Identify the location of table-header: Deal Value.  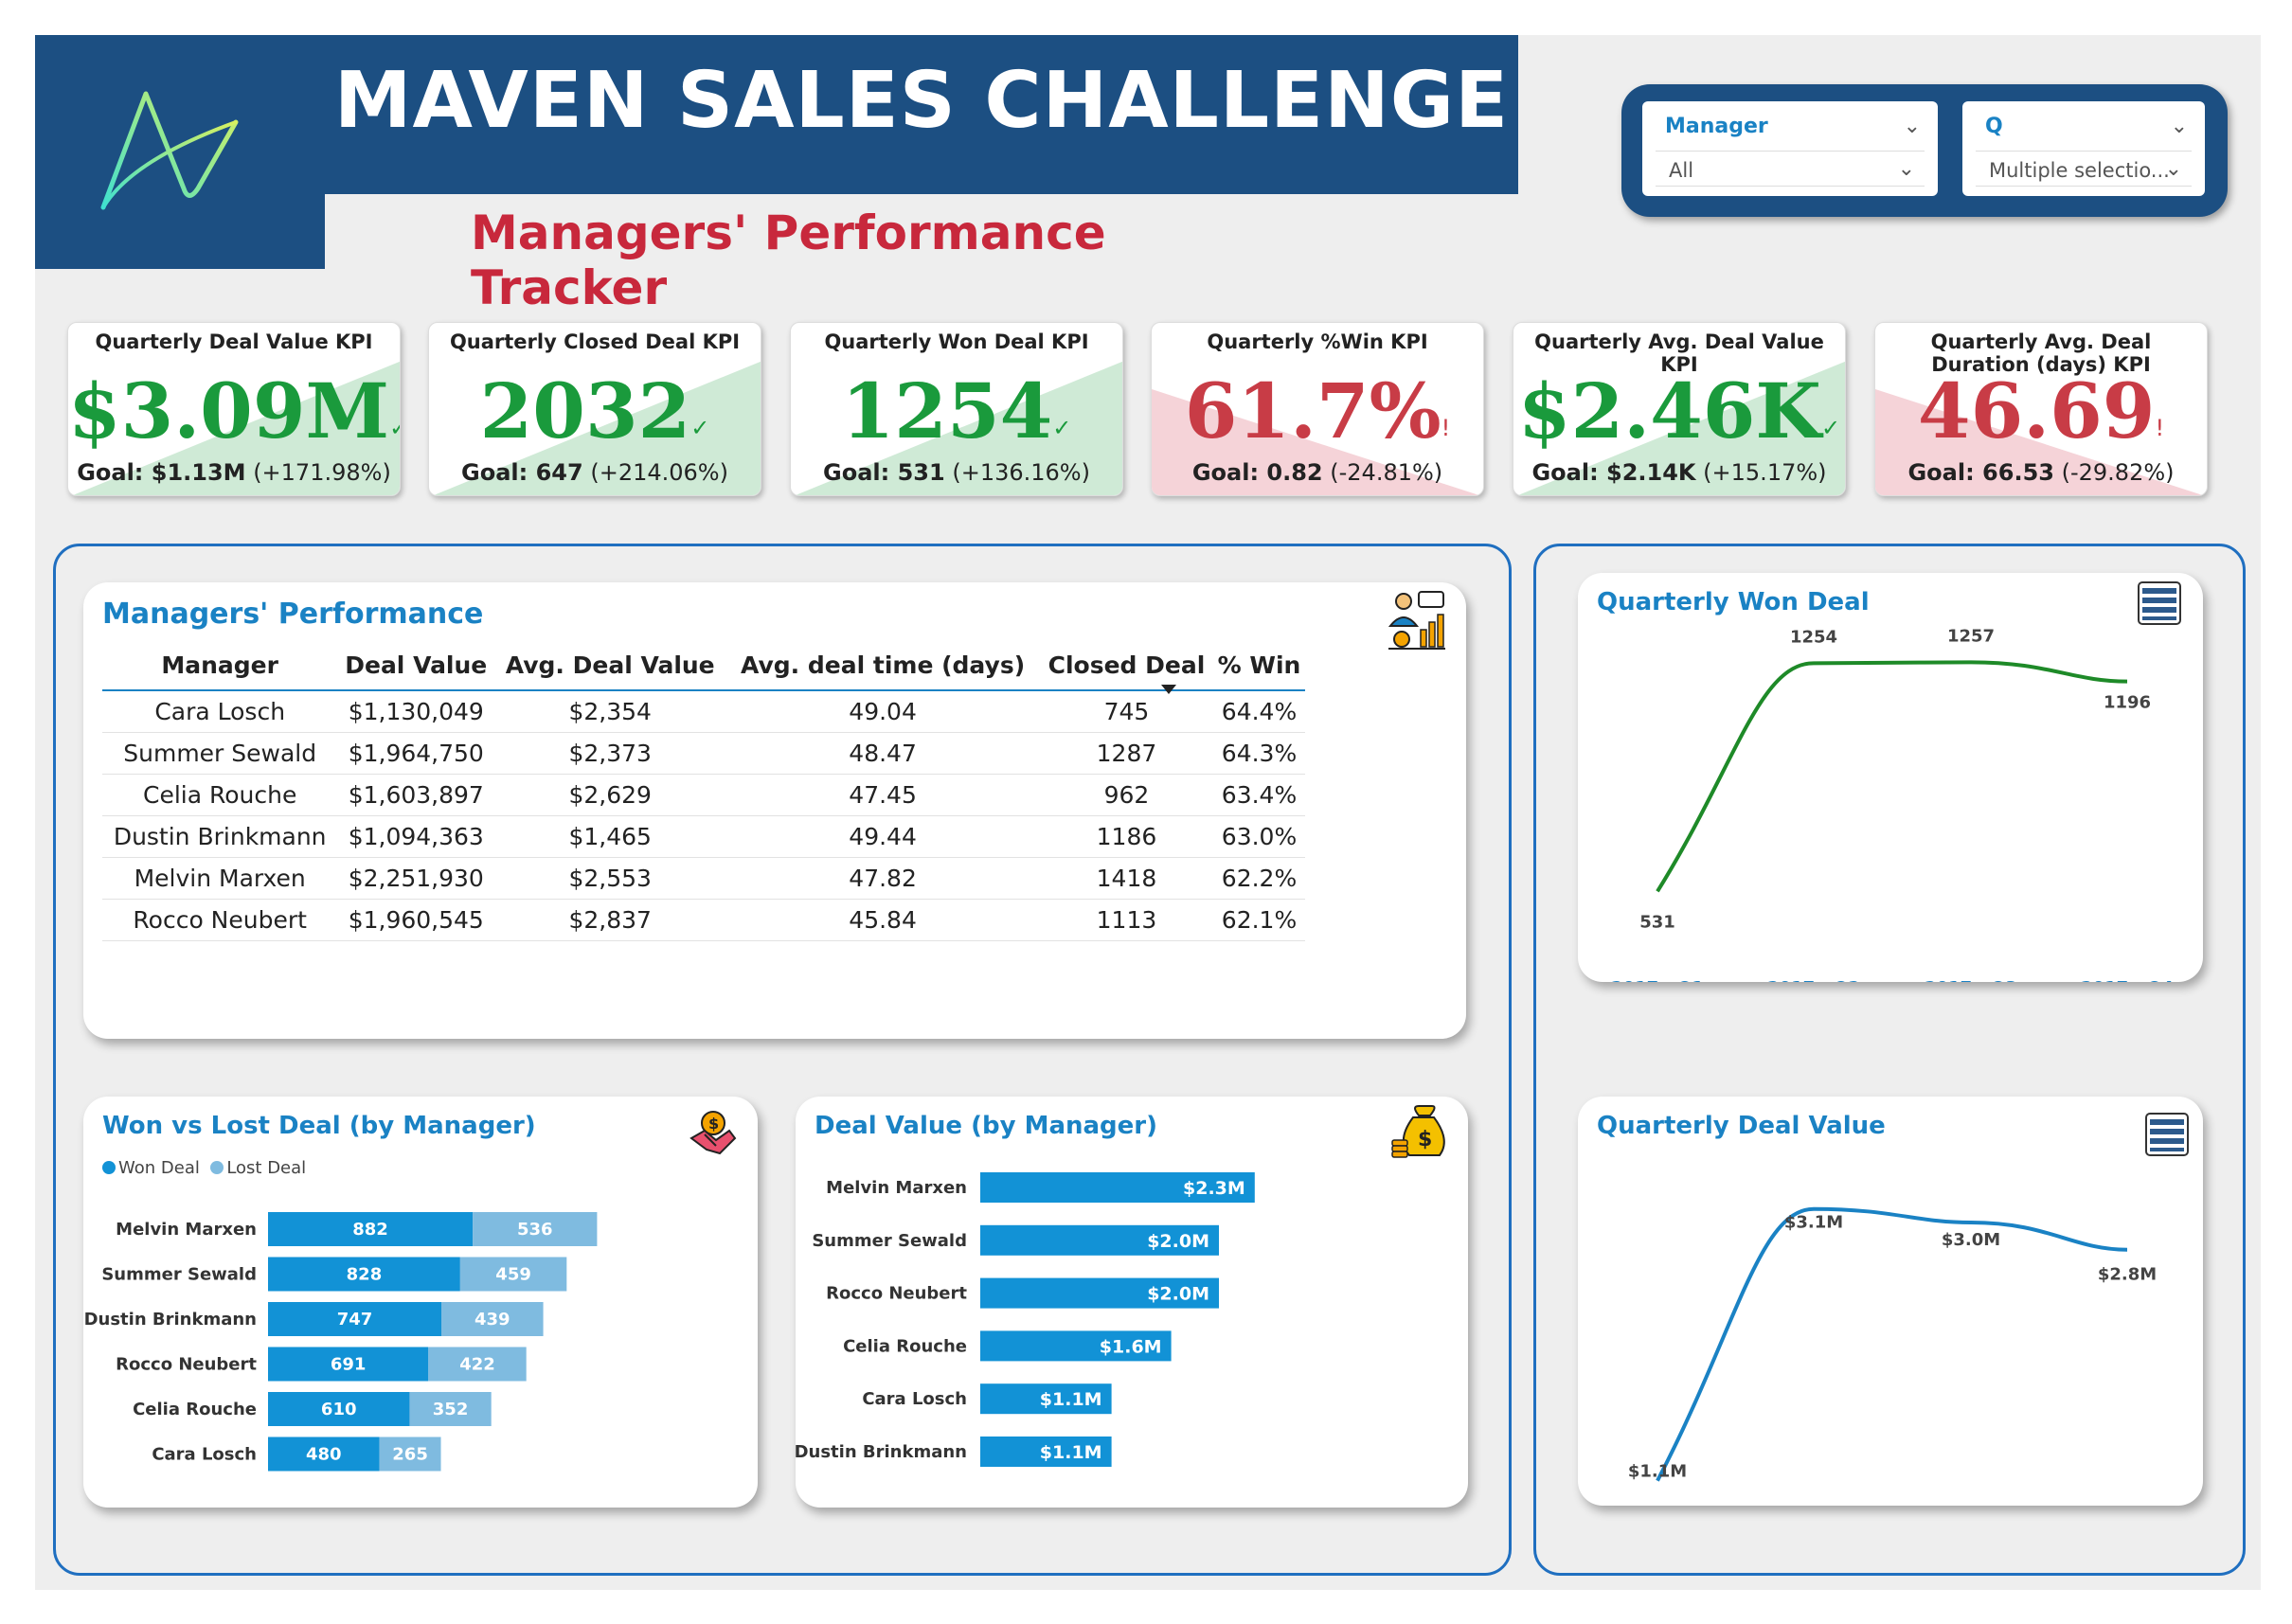
(416, 666).